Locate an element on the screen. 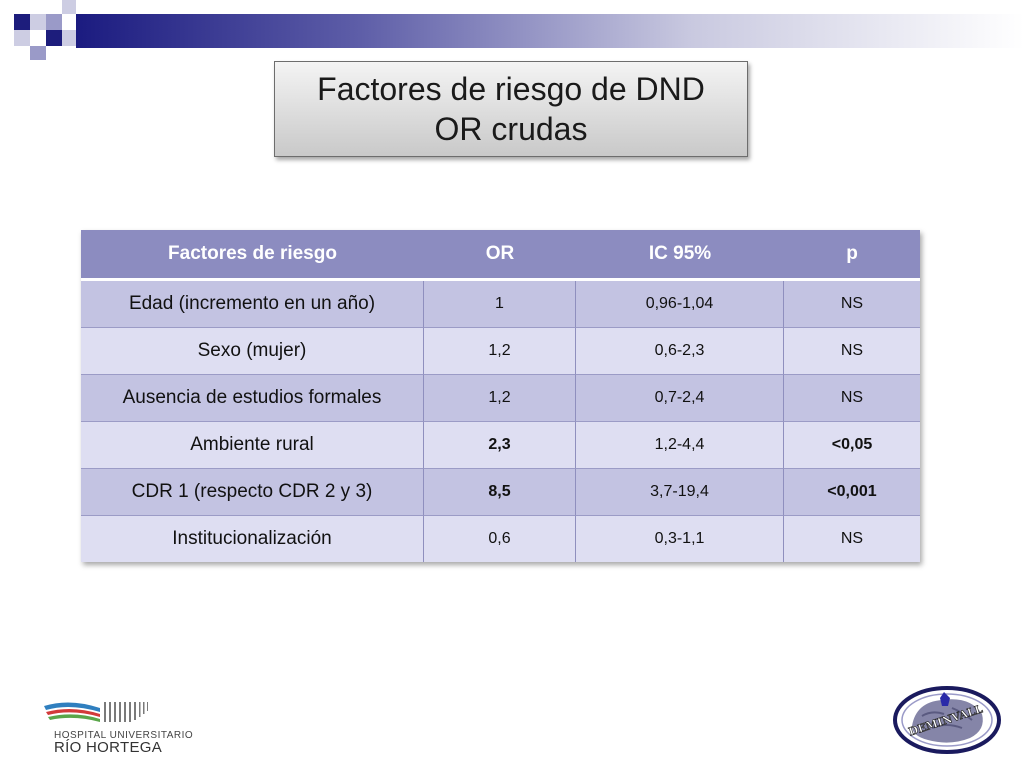  header-cell-factor: Factores de riesgo is located at coordinates (252, 255).